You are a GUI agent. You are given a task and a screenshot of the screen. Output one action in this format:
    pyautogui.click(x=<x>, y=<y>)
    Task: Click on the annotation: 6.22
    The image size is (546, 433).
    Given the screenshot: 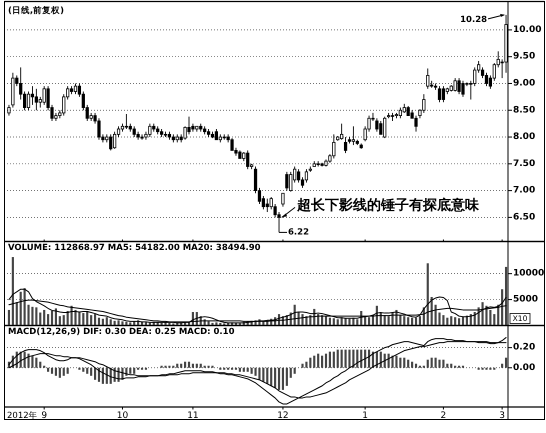 What is the action you would take?
    pyautogui.click(x=299, y=232)
    